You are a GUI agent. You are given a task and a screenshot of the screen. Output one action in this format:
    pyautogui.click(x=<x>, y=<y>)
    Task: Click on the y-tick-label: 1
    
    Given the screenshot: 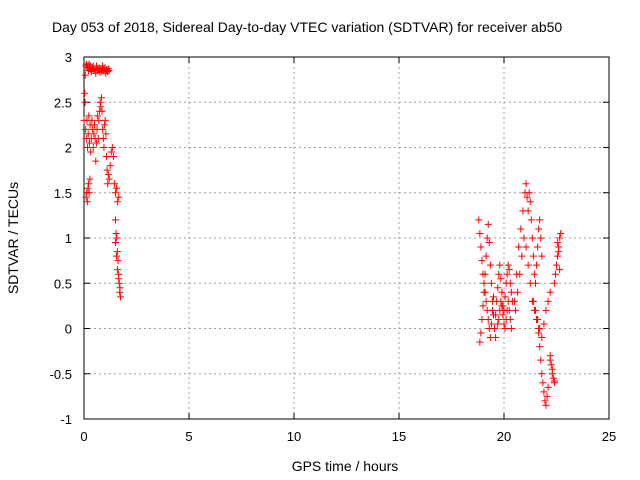 What is the action you would take?
    pyautogui.click(x=68, y=238)
    